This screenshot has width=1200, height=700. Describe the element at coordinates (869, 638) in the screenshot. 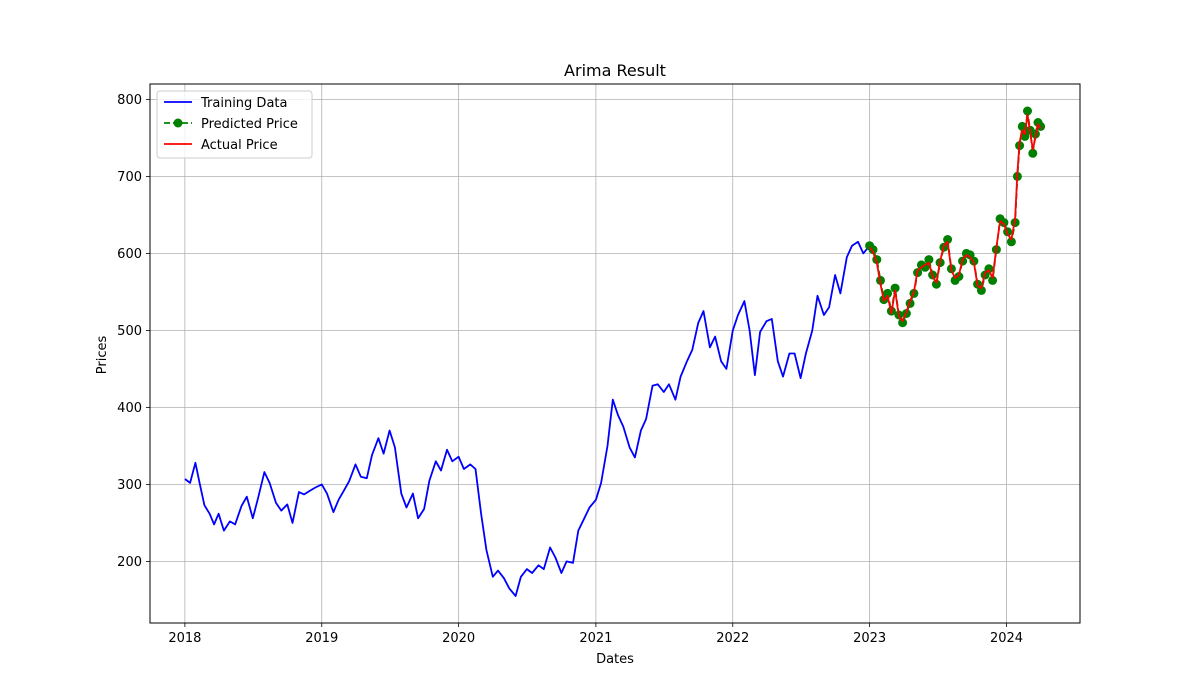

I see `x-tick-label: 2023` at that location.